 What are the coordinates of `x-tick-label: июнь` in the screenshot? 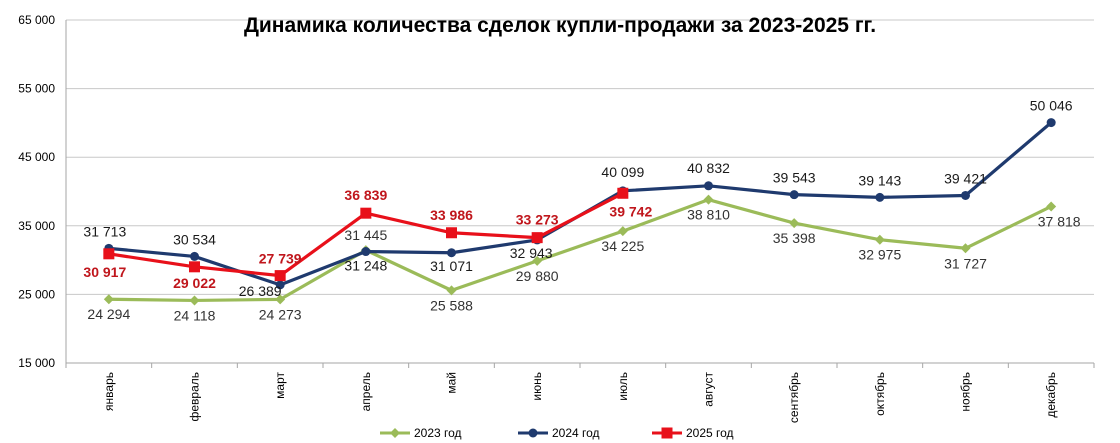 It's located at (537, 386).